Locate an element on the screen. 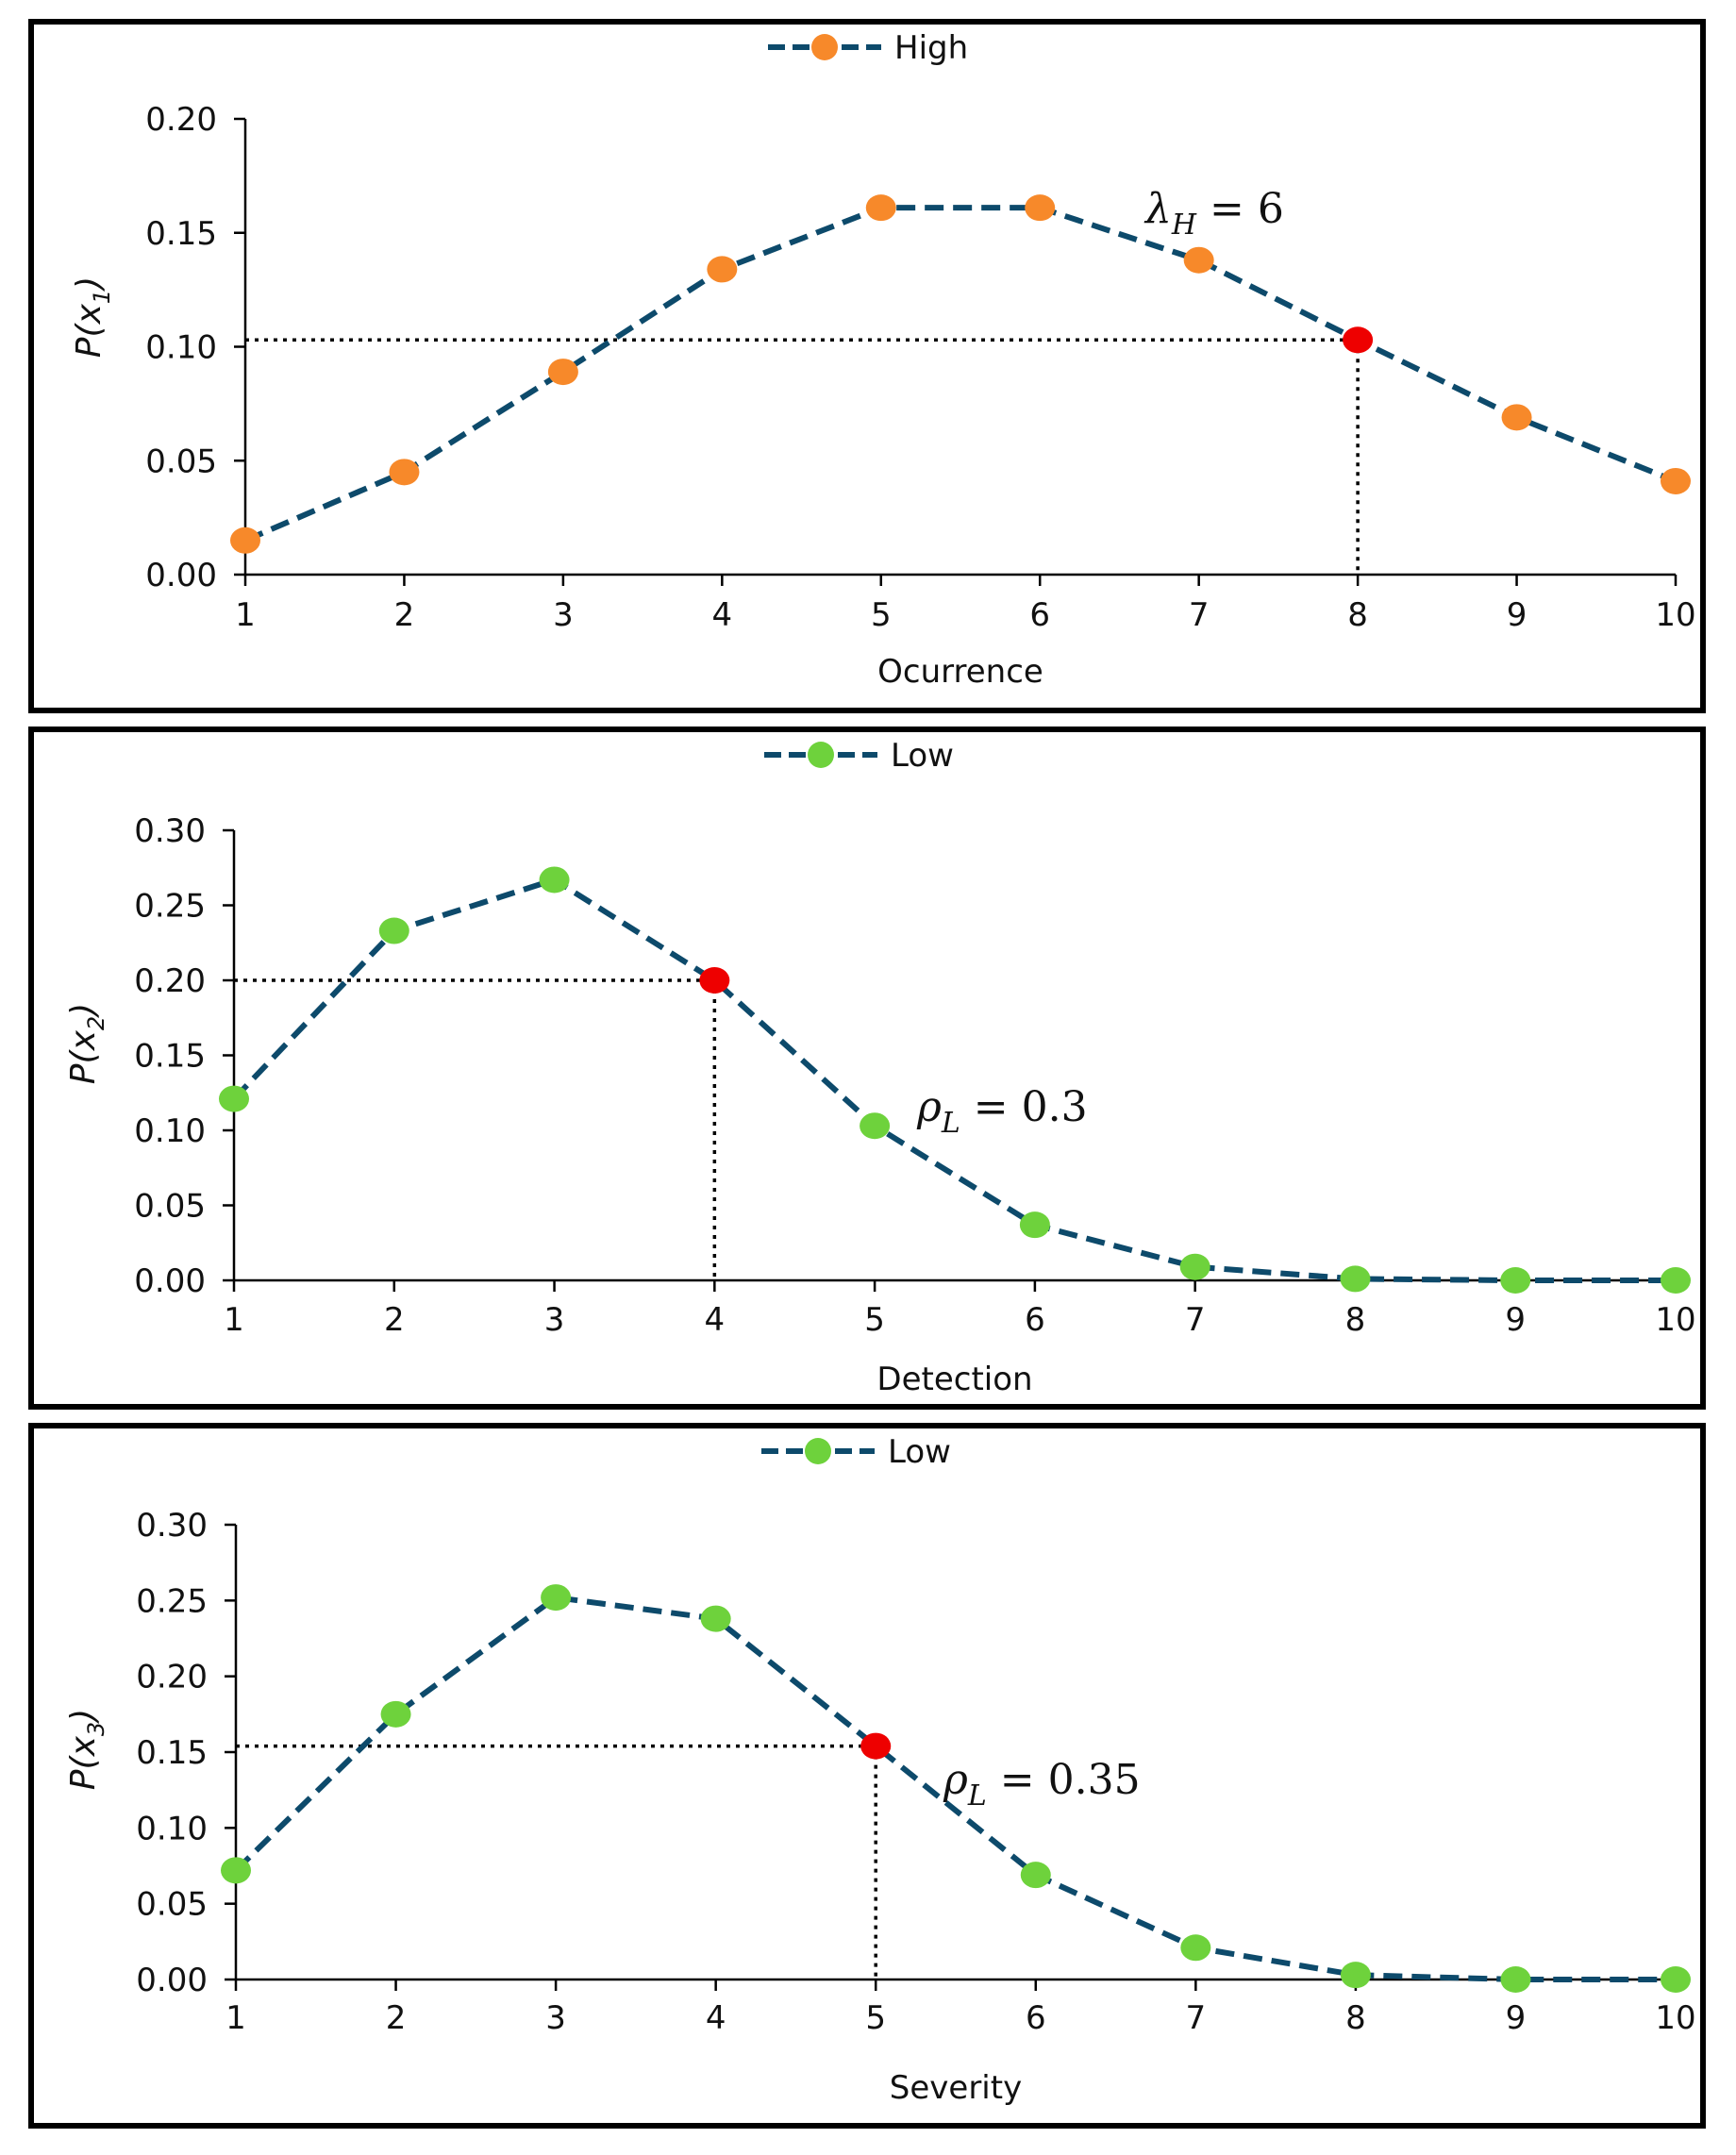 This screenshot has height=2155, width=1736. y-axis-title-sub: 1 is located at coordinates (102, 297).